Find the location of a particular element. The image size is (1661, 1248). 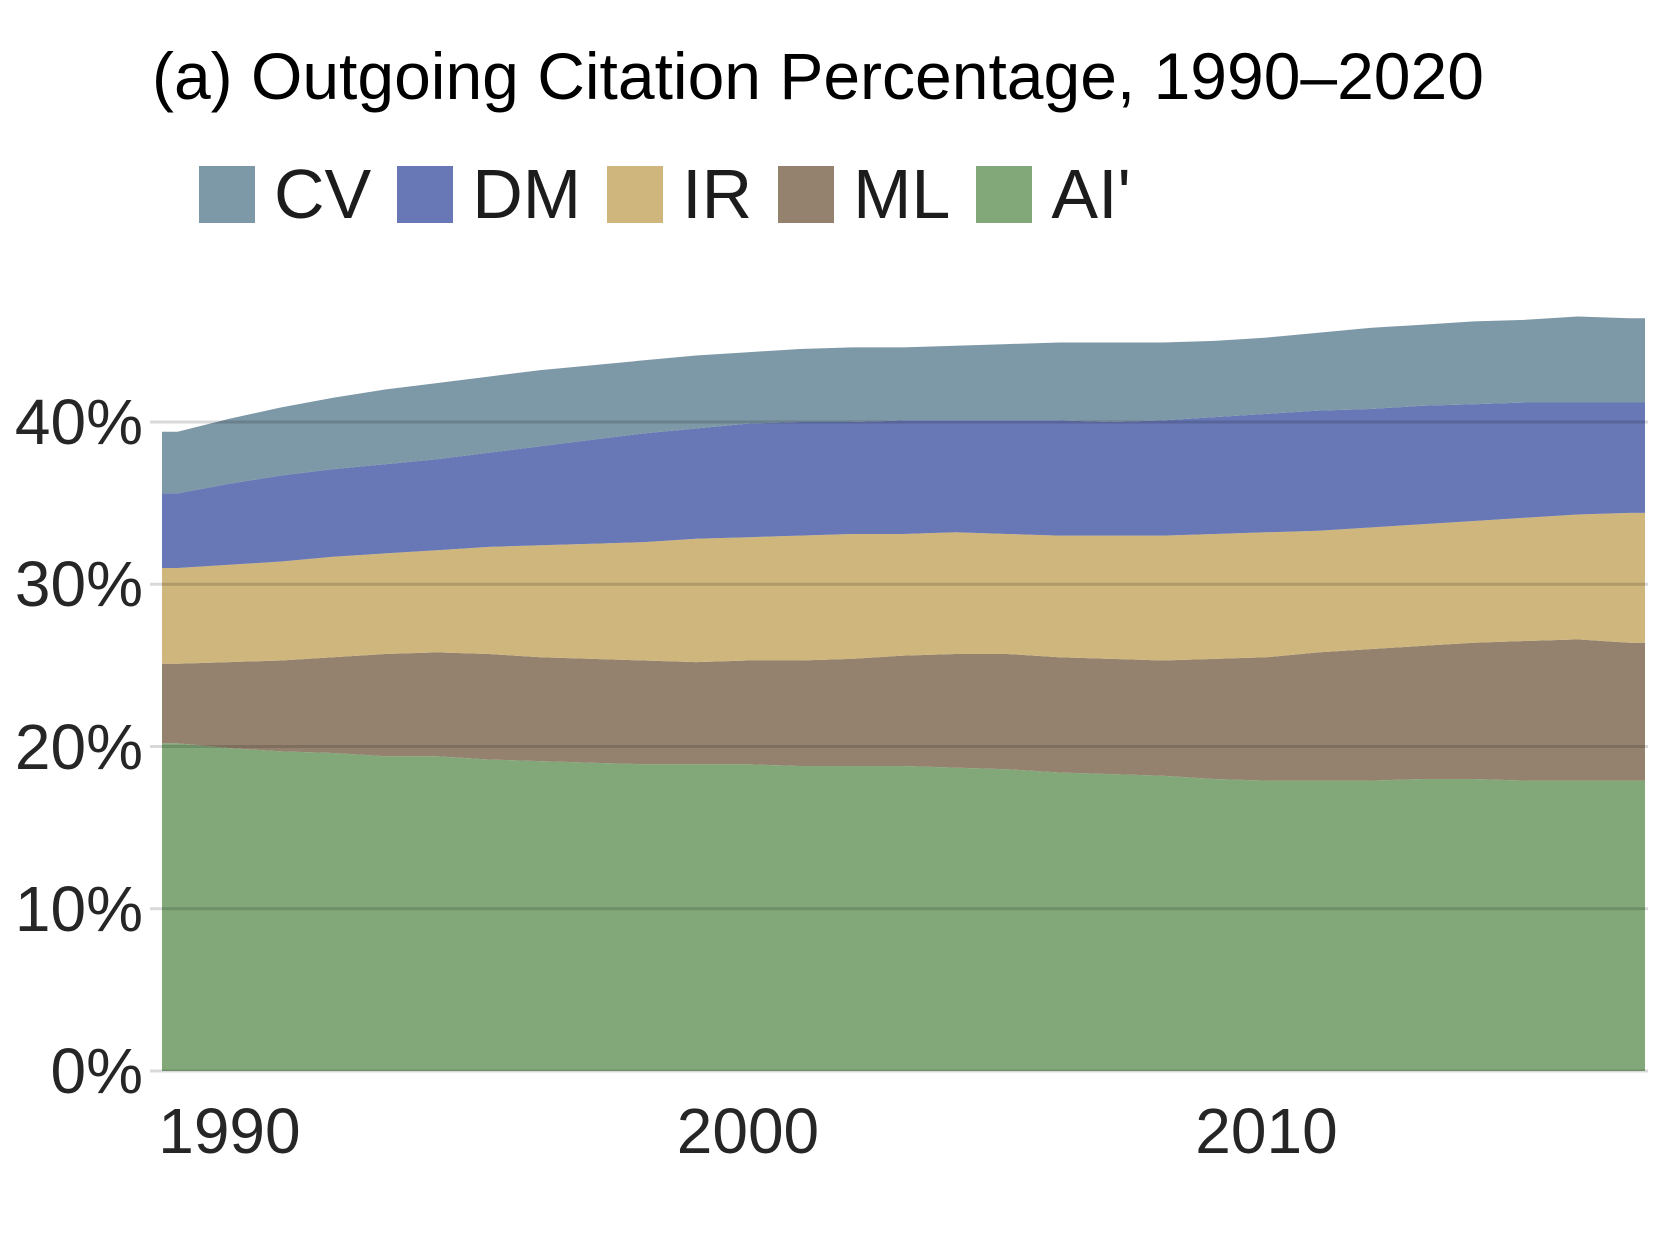

legend-label: AI' is located at coordinates (1091, 194).